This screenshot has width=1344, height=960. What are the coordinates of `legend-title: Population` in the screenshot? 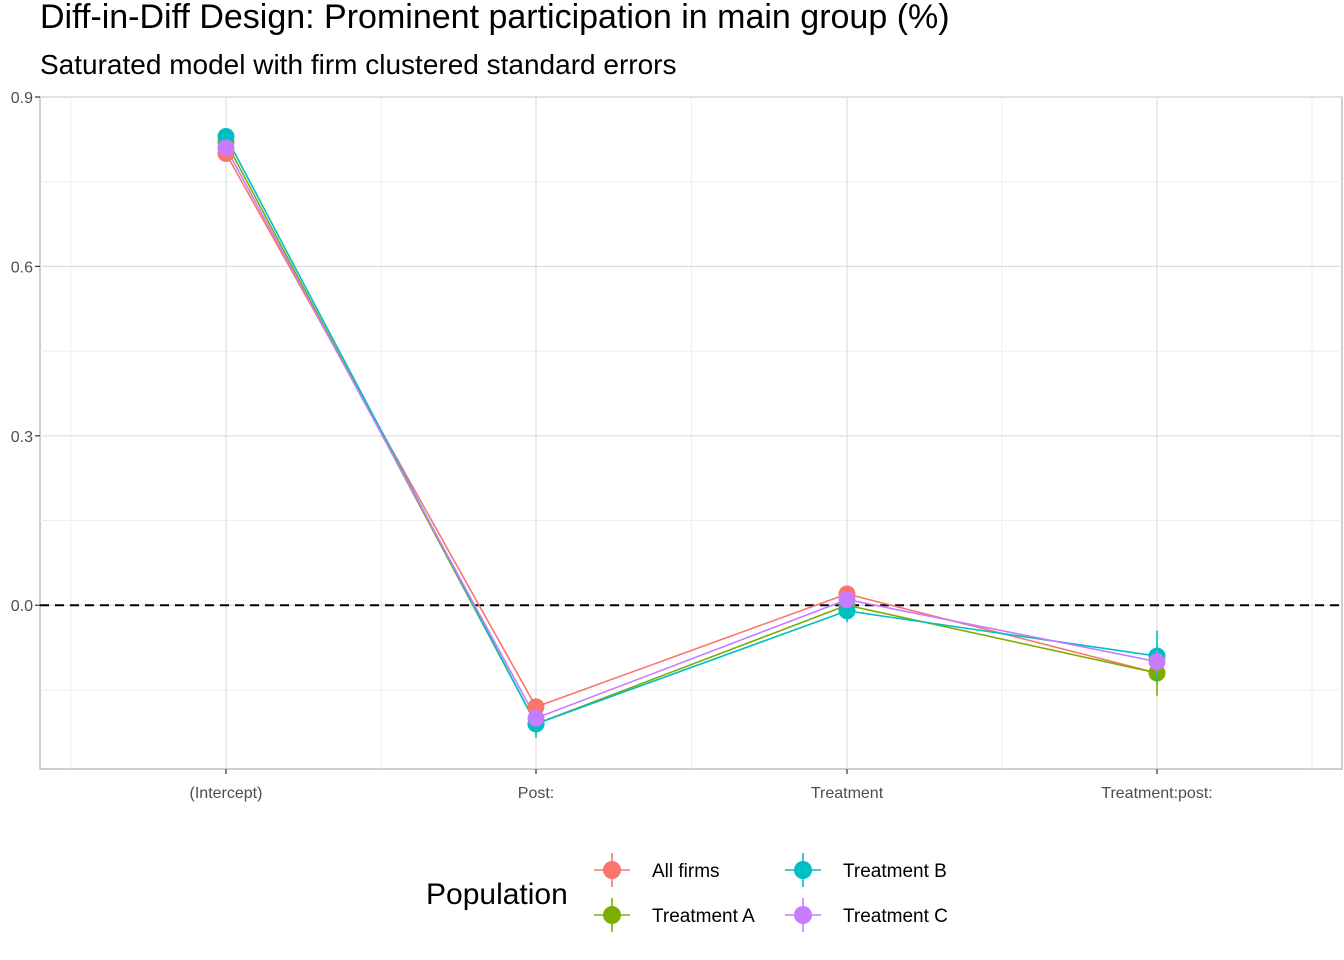 It's located at (497, 894).